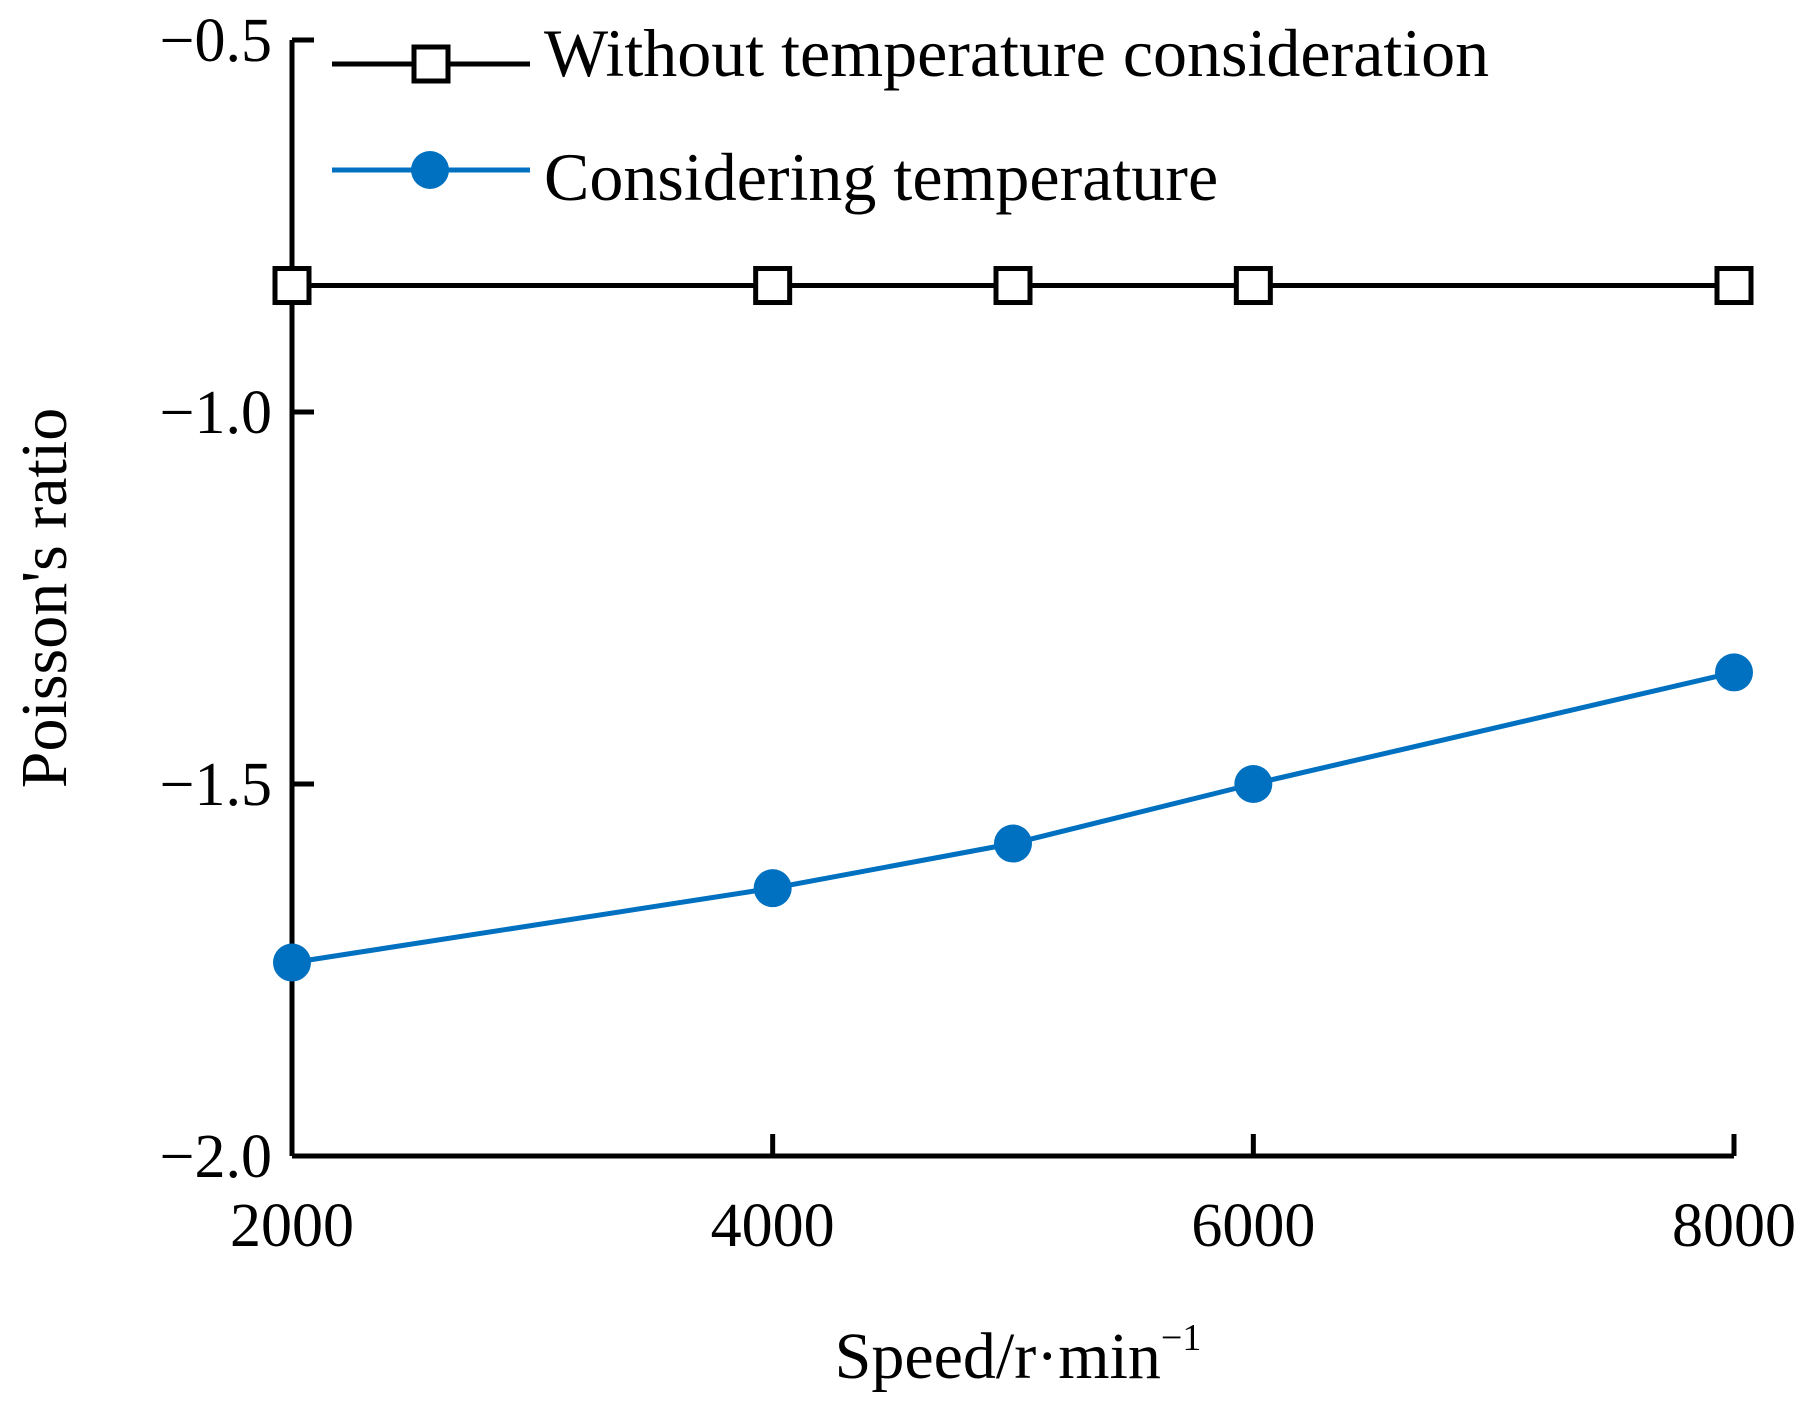  Describe the element at coordinates (216, 1157) in the screenshot. I see `y-tick-label: −2.0` at that location.